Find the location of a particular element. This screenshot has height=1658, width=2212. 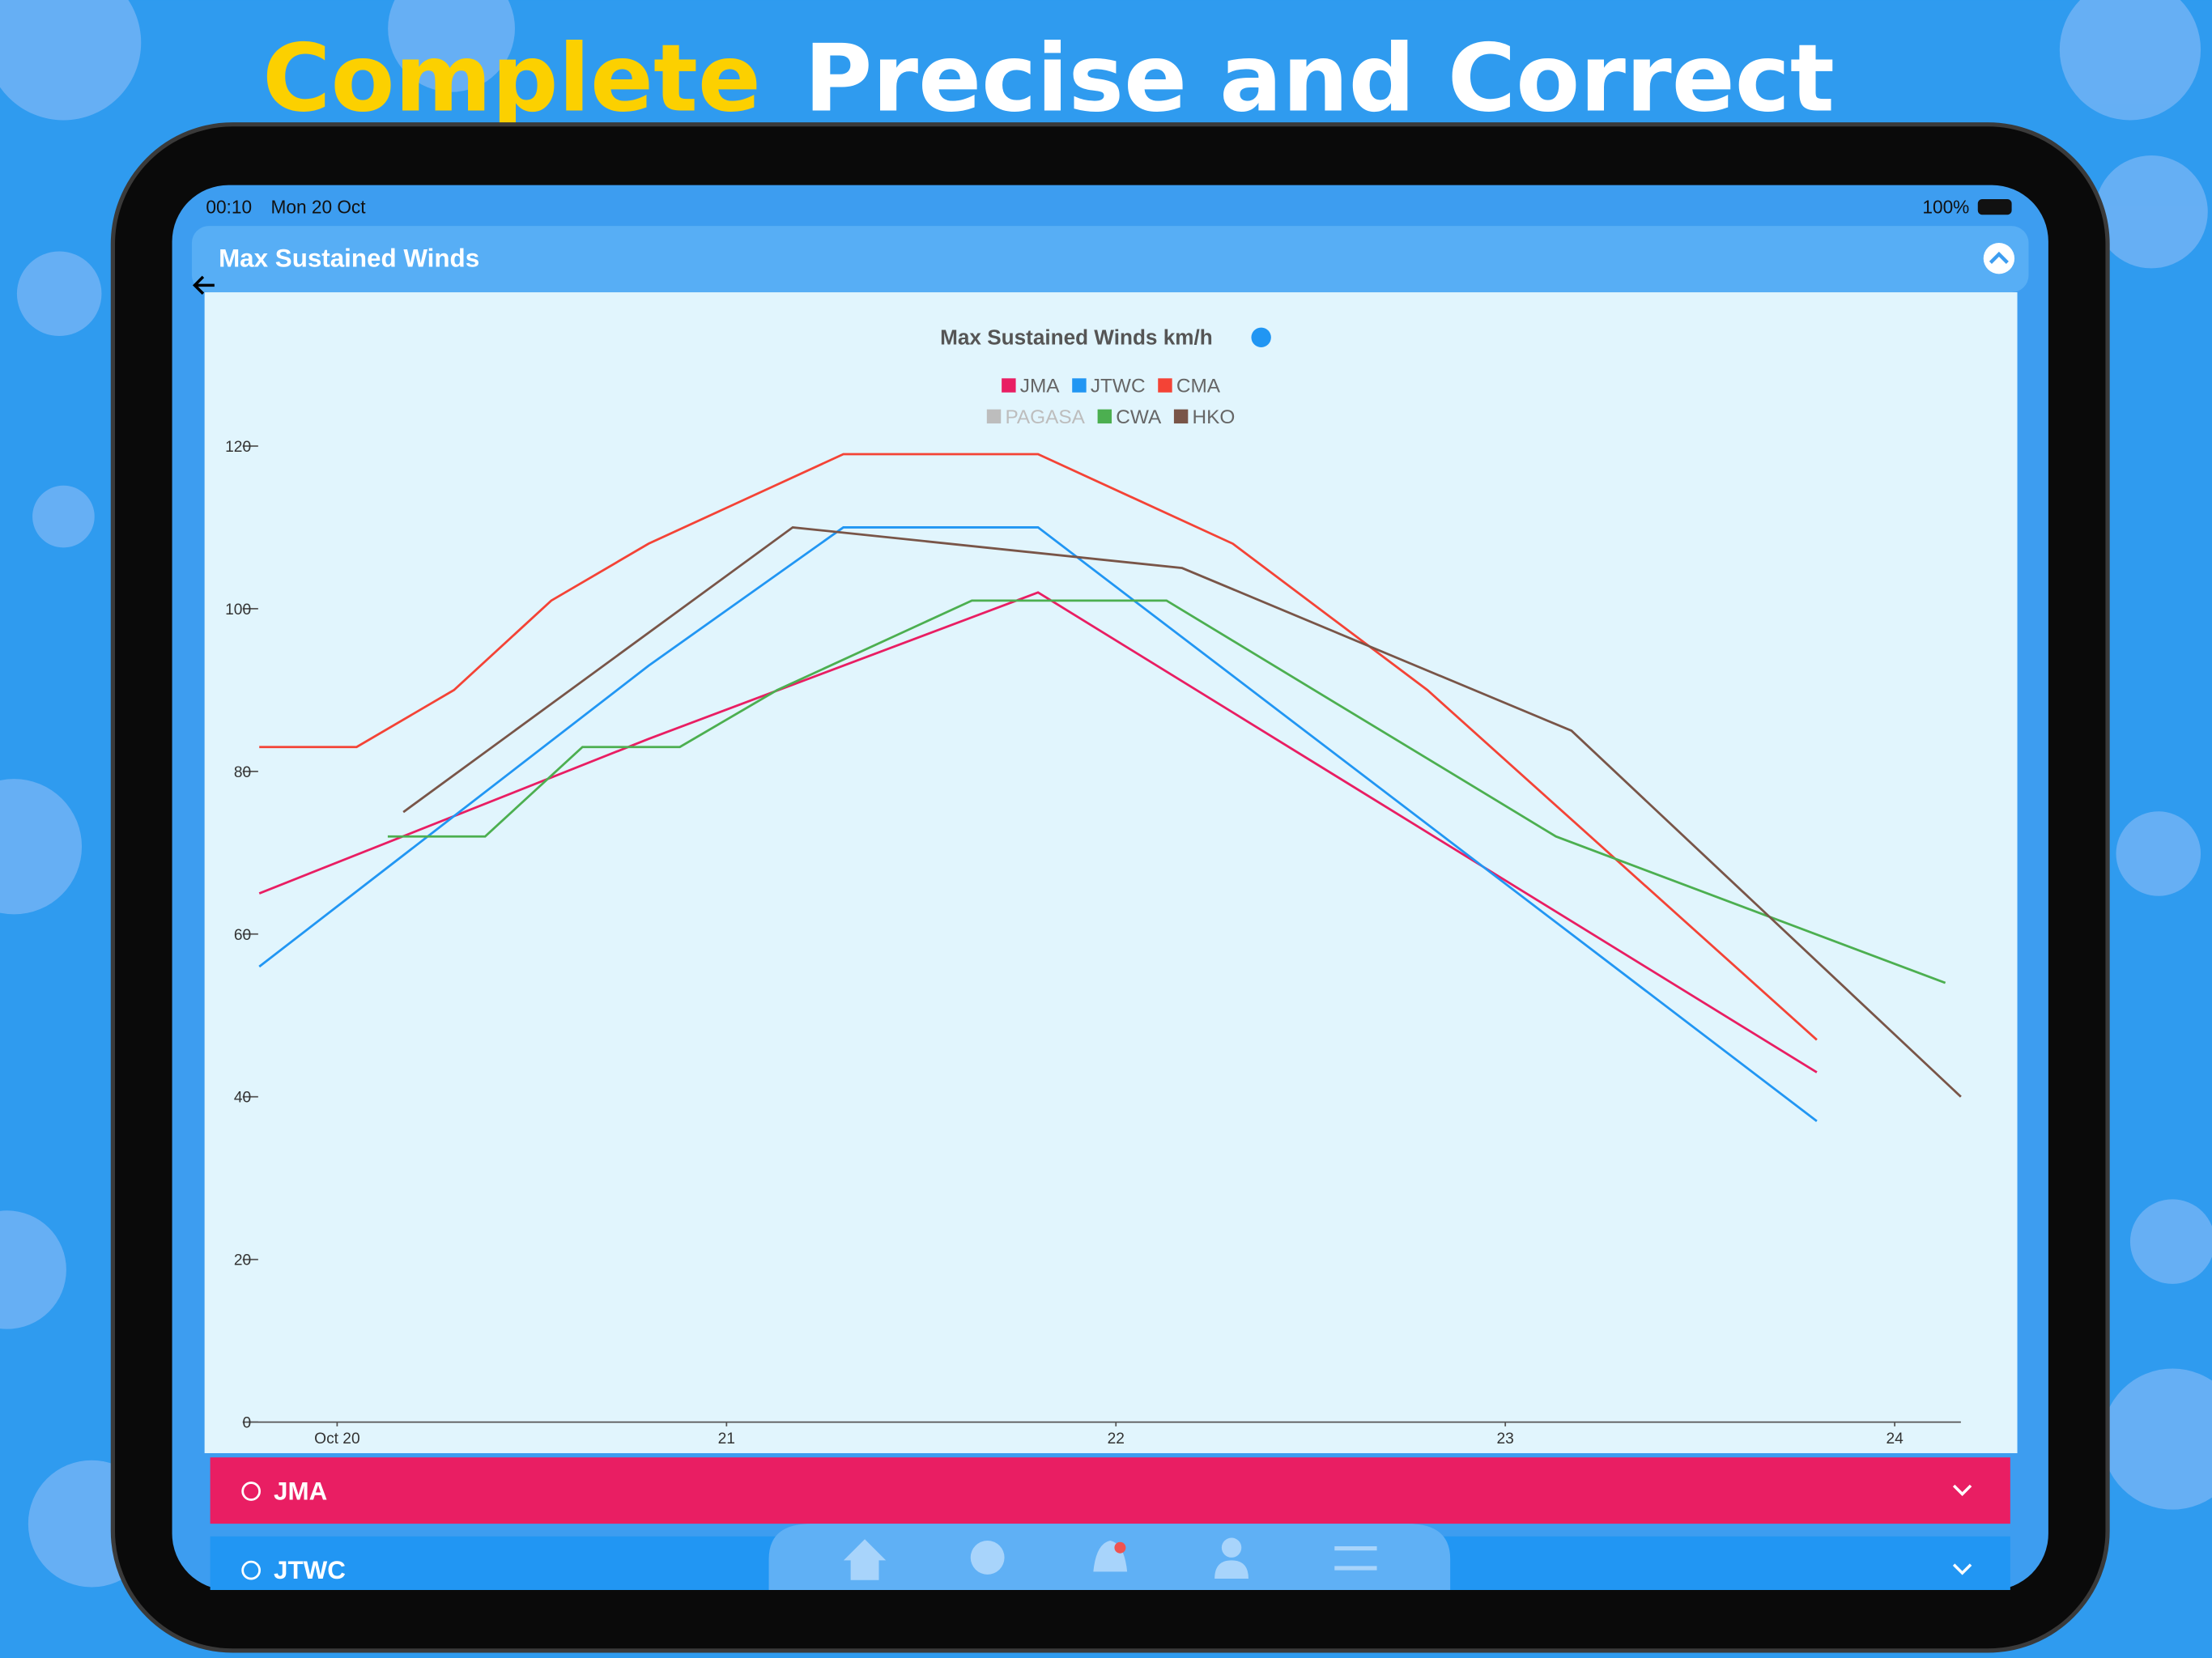

y-tick-label: 40 is located at coordinates (242, 1098).